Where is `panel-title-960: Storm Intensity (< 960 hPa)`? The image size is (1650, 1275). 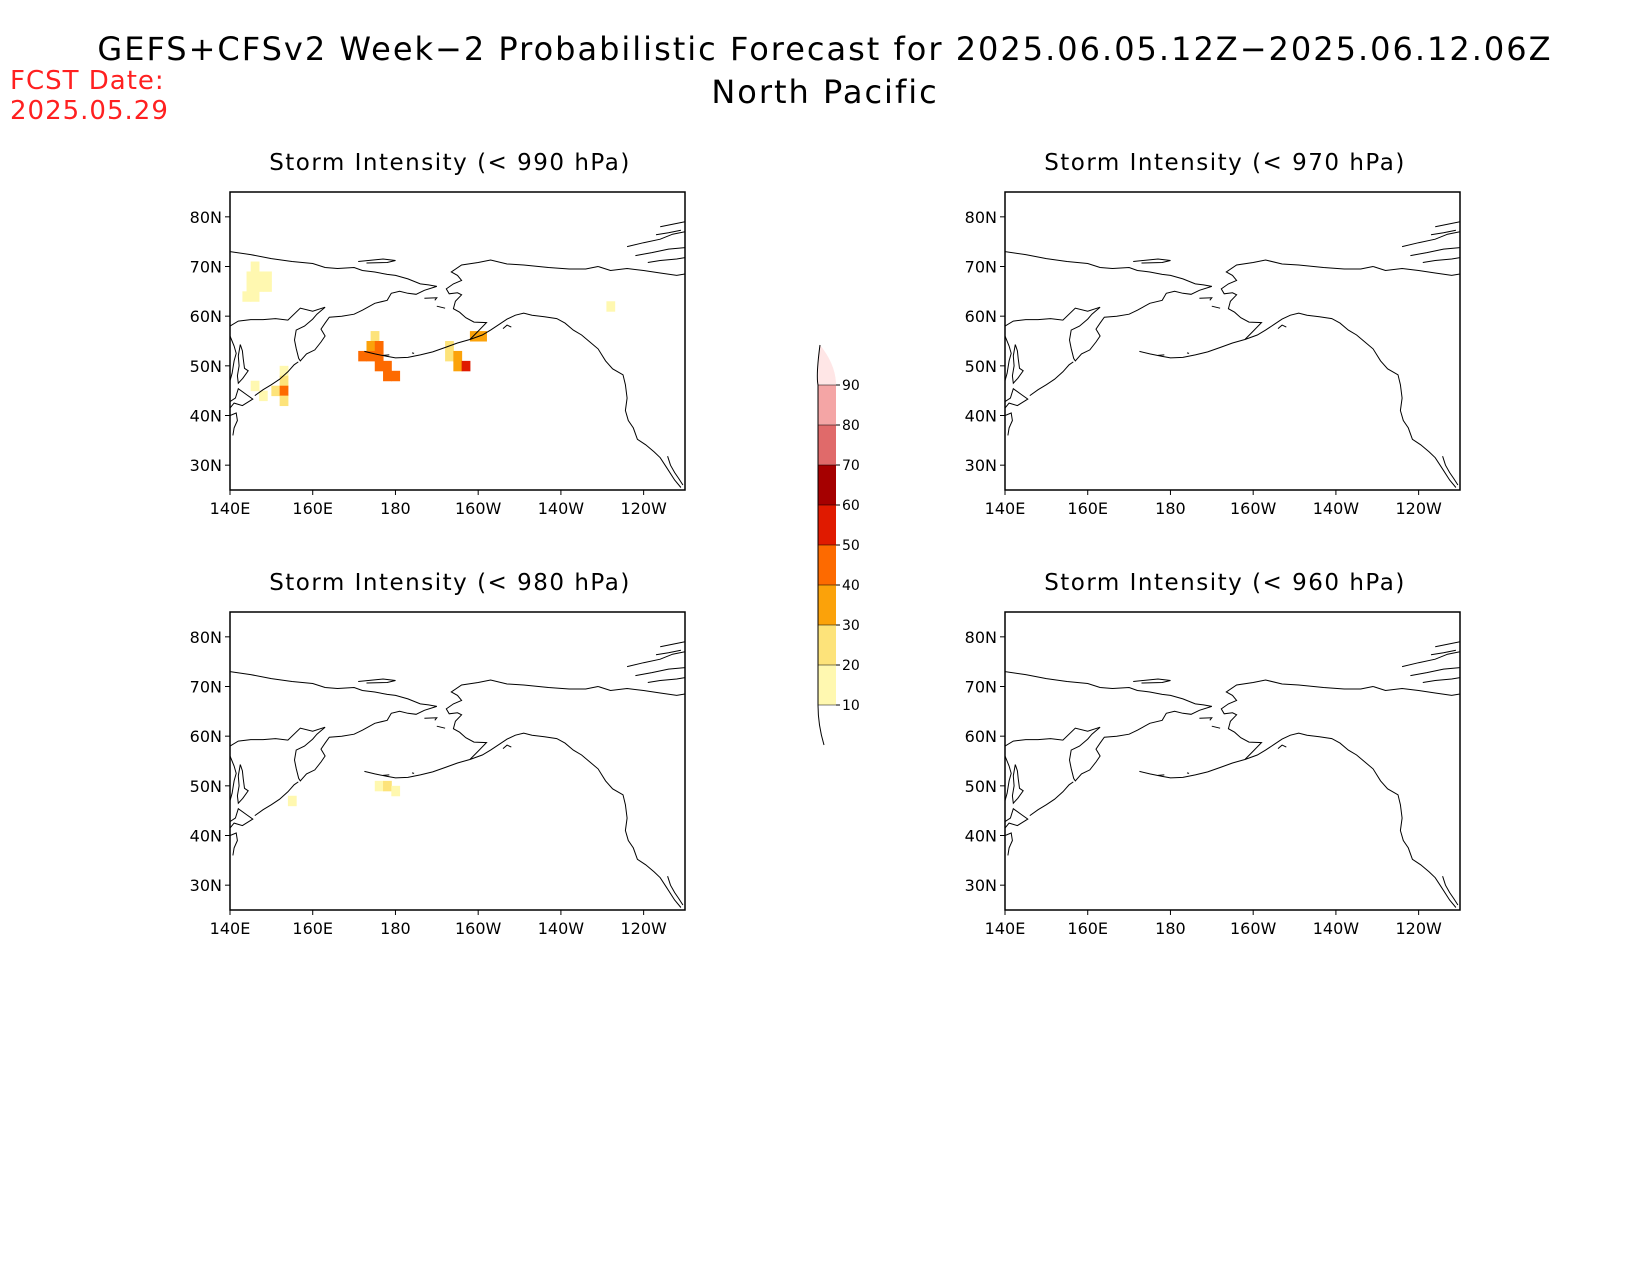 panel-title-960: Storm Intensity (< 960 hPa) is located at coordinates (1225, 583).